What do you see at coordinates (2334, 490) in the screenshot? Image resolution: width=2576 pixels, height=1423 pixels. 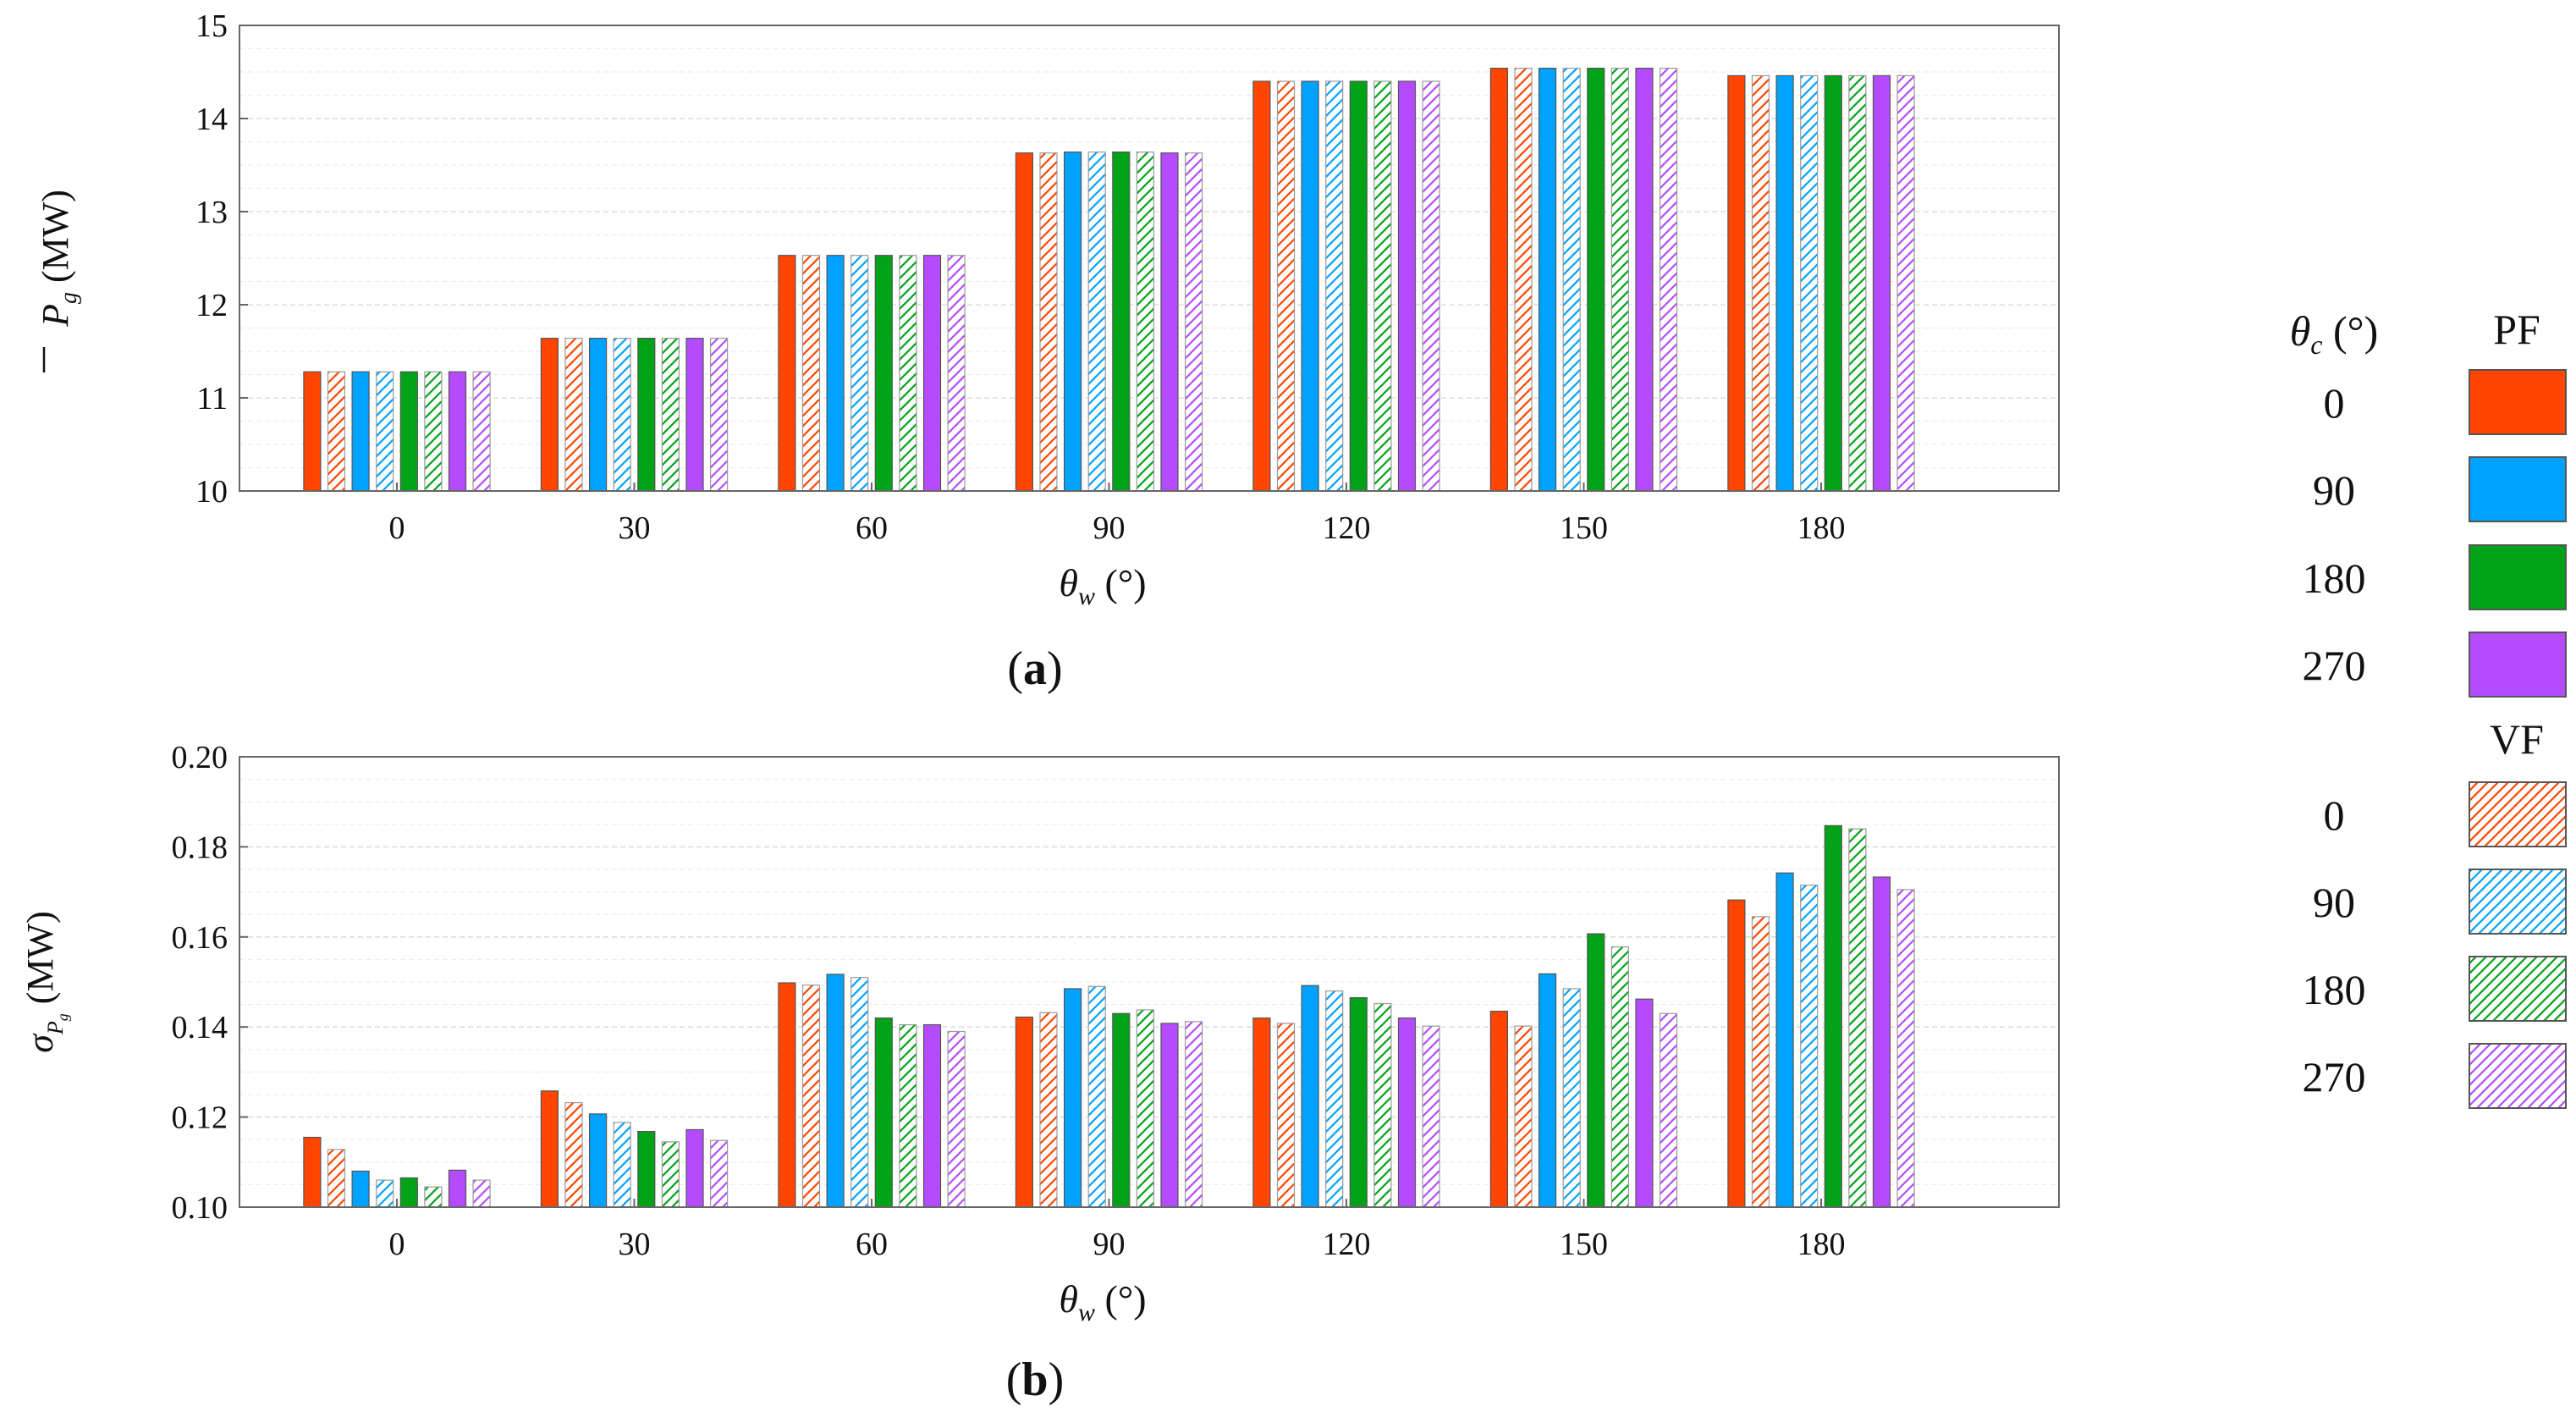 I see `legend-pf-label-90: 90` at bounding box center [2334, 490].